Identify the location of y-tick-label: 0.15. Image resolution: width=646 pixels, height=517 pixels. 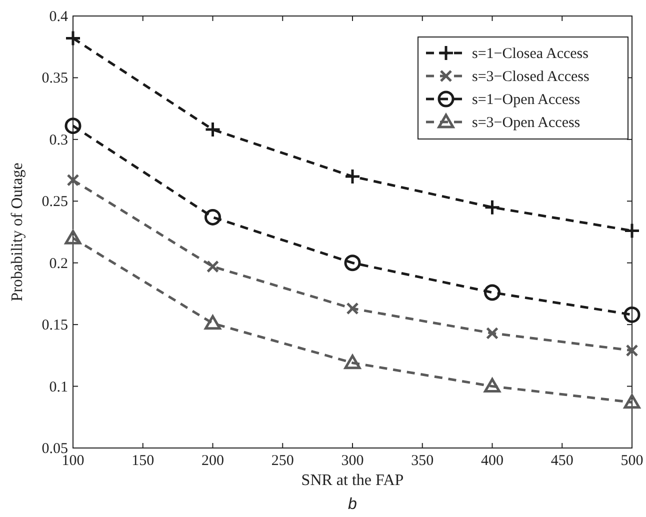
(55, 326).